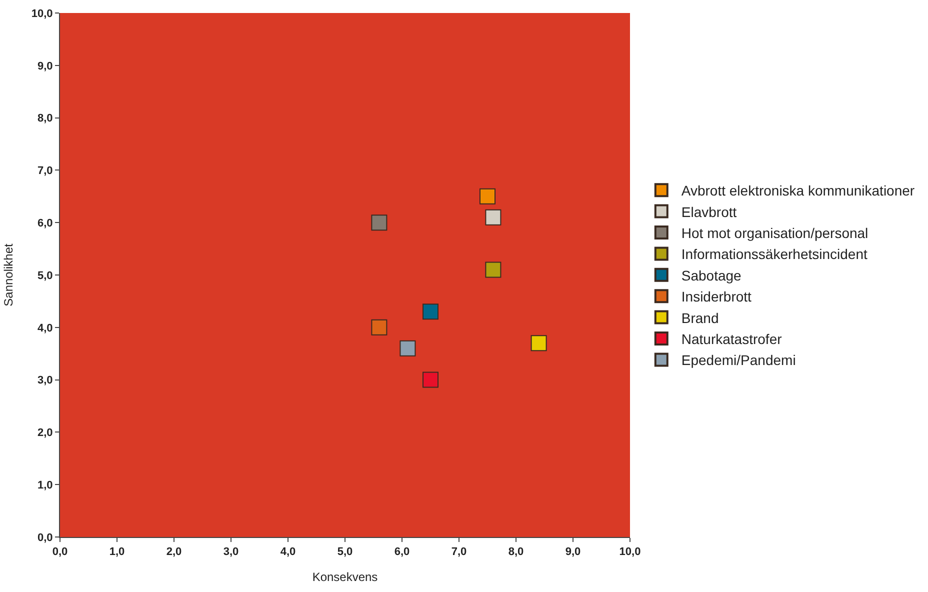 This screenshot has height=592, width=928. I want to click on y-axis-title: Sannolikhet, so click(9, 274).